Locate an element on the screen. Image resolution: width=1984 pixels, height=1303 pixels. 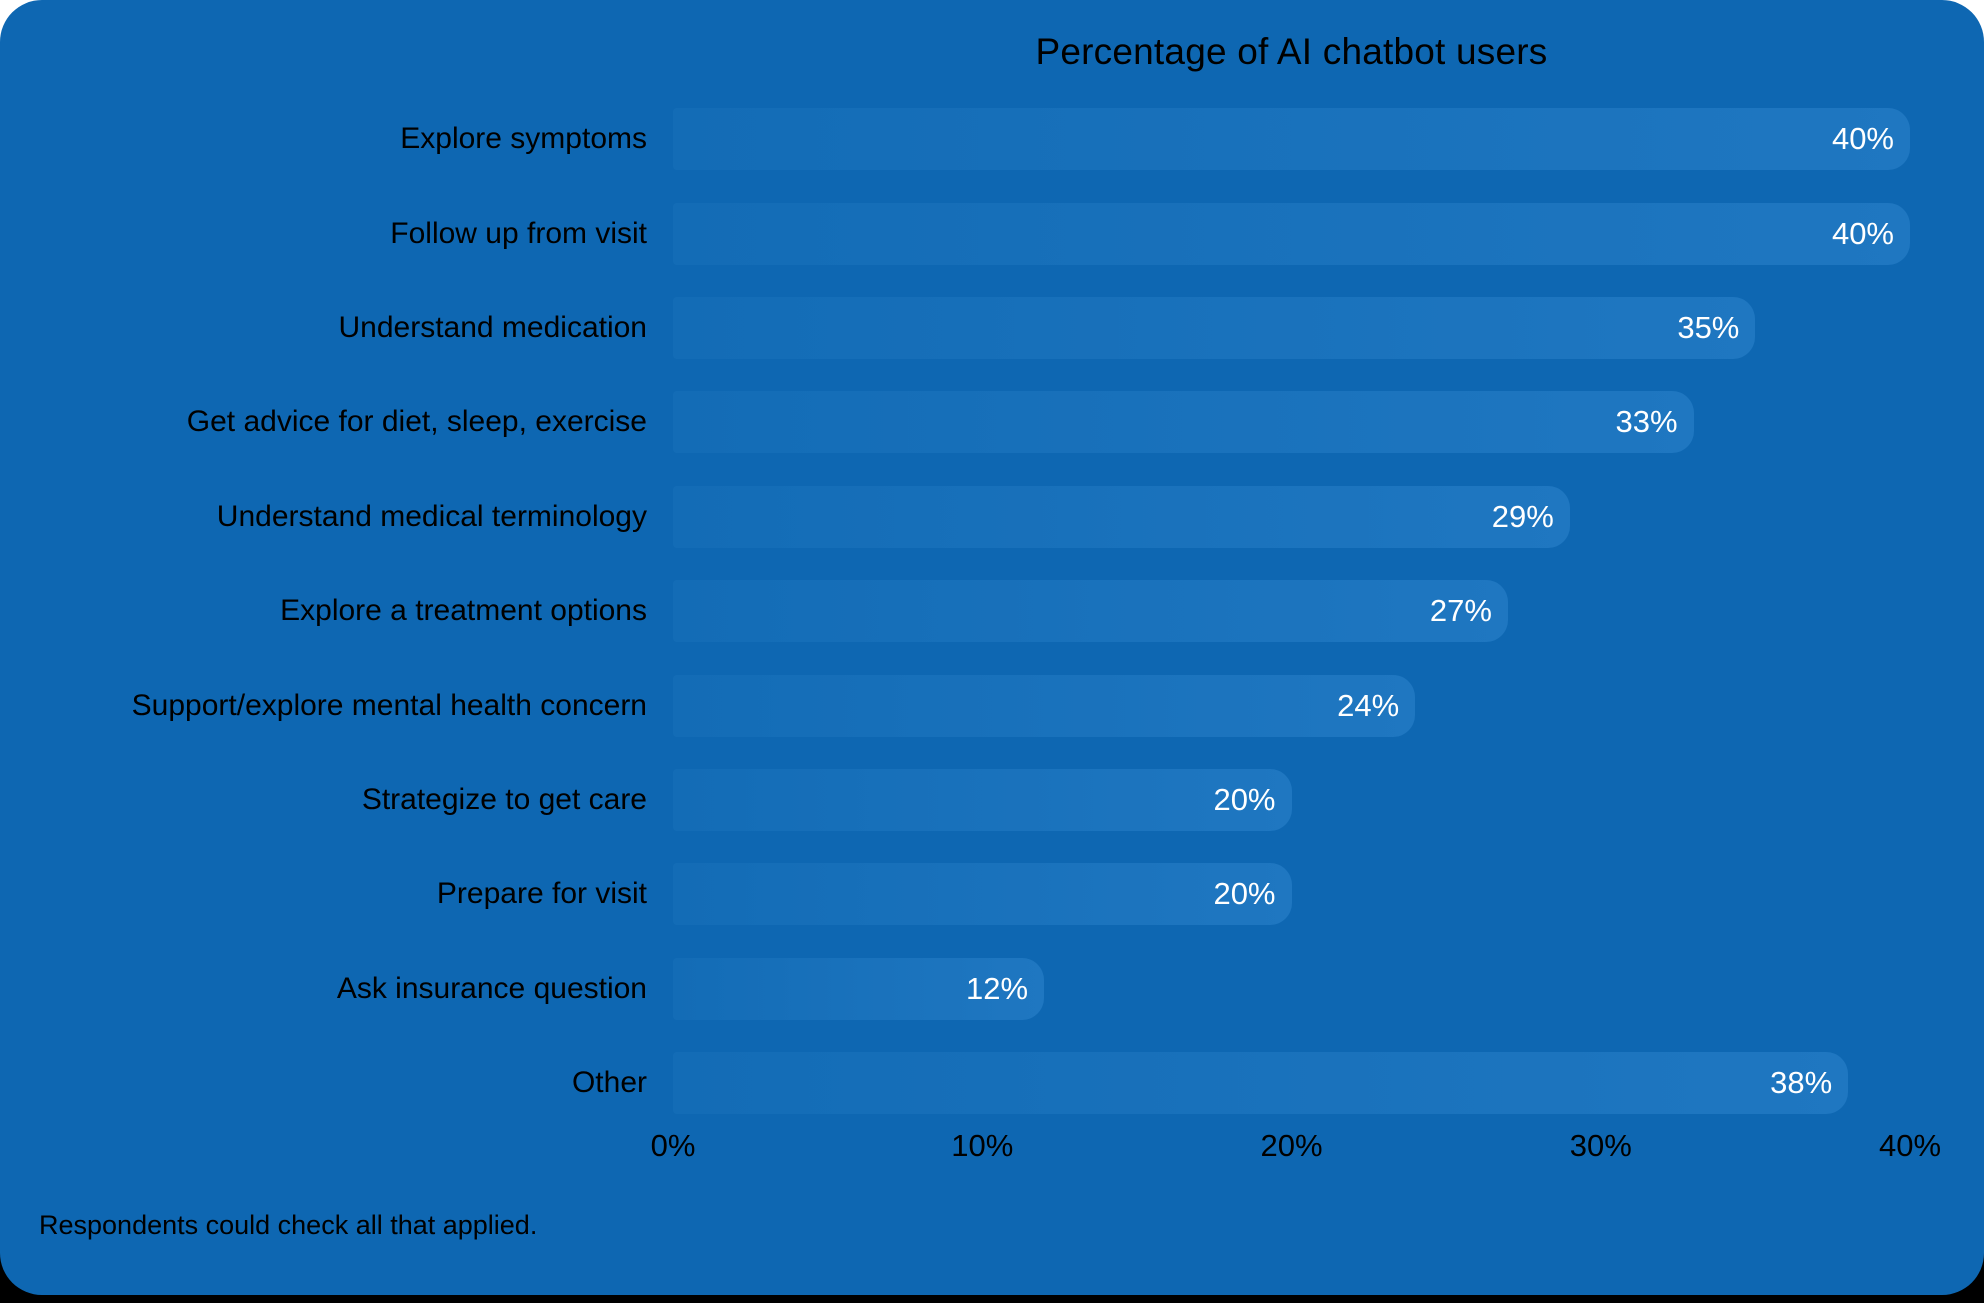
category-label: Follow up from visit is located at coordinates (518, 233).